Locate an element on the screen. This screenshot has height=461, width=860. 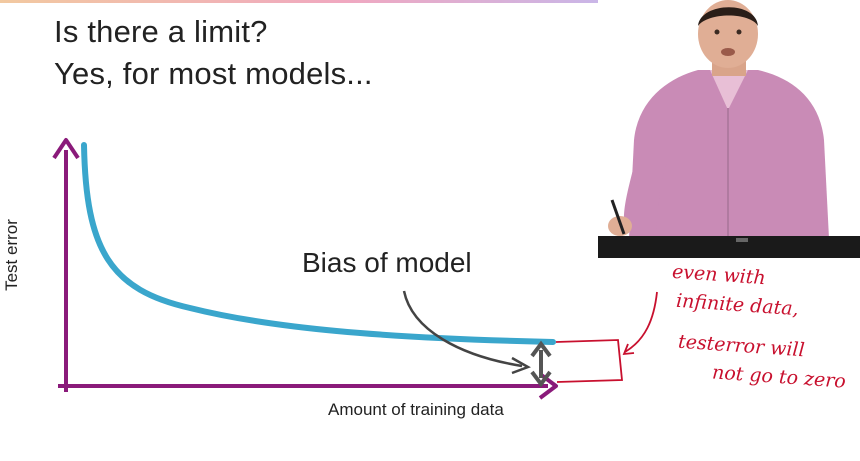
handwritten-pointer-line is located at coordinates (641, 322).